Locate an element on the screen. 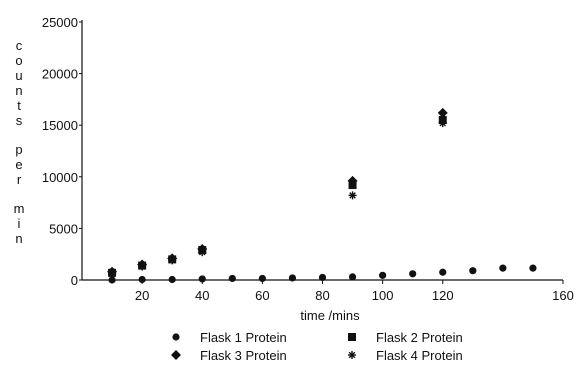 This screenshot has width=574, height=366. y-axis-label-letter: u is located at coordinates (18, 75).